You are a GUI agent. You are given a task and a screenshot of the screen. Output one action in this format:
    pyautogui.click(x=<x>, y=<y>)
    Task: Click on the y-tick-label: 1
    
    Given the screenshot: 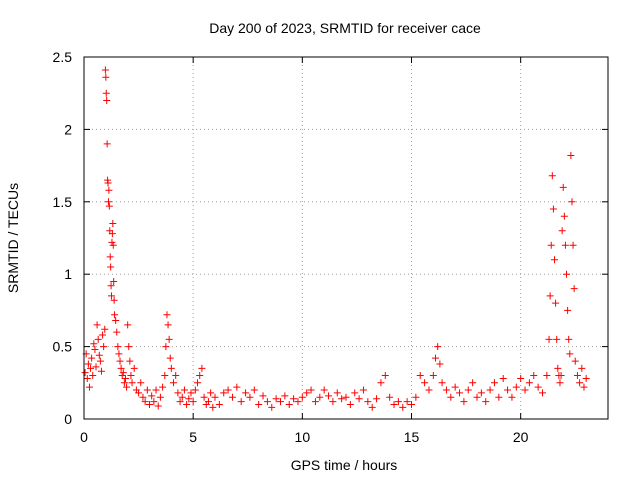 What is the action you would take?
    pyautogui.click(x=68, y=274)
    